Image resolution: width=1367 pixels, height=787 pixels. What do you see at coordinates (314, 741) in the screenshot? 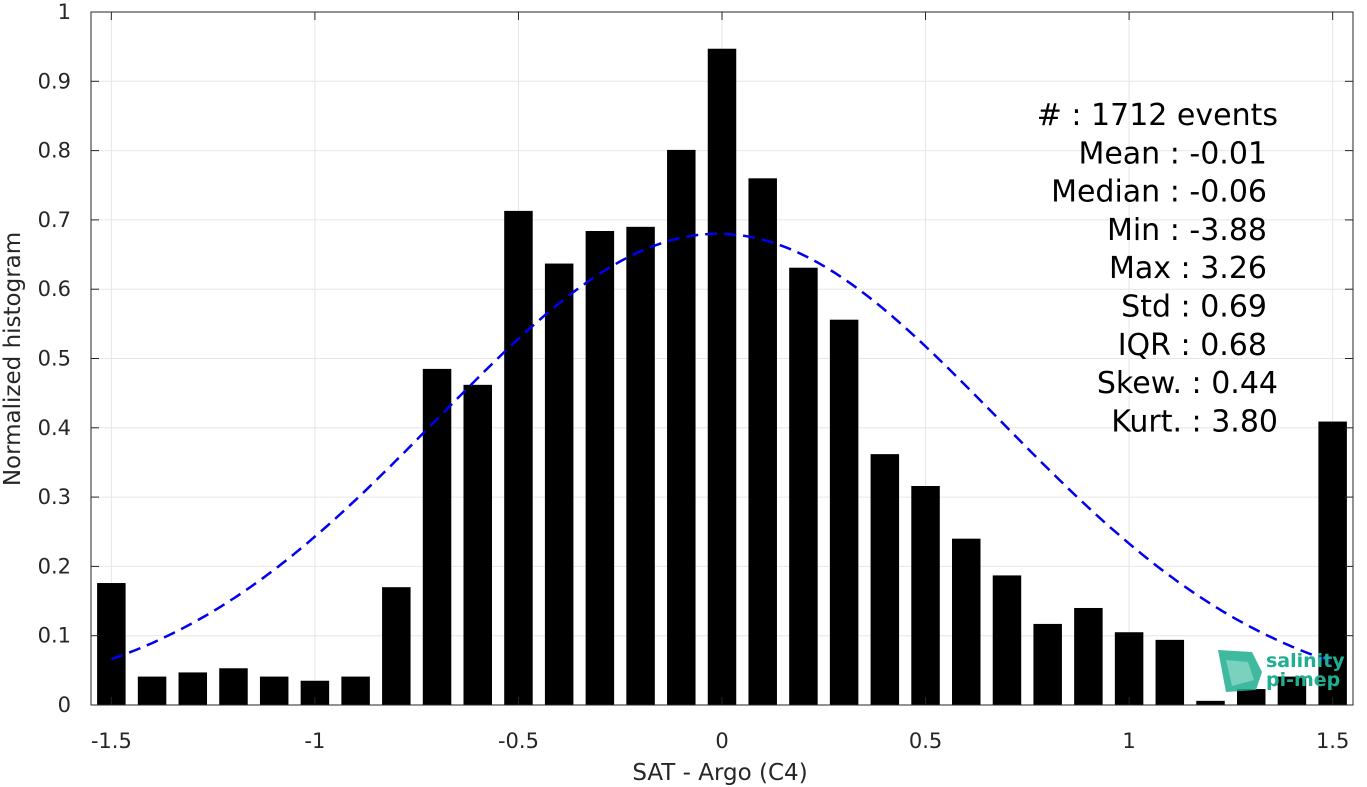
I see `x-tick-label: -1` at bounding box center [314, 741].